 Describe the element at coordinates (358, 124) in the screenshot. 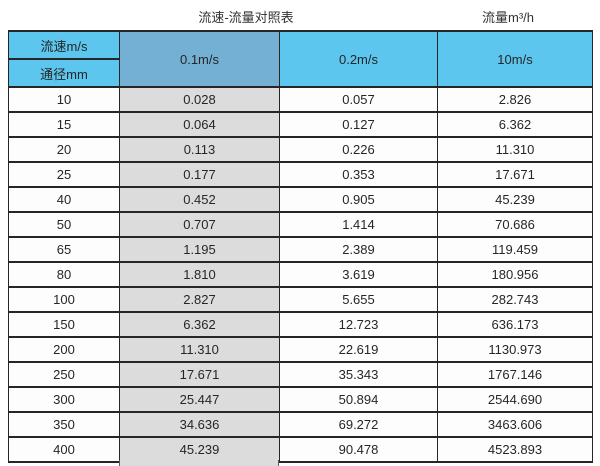

I see `value-cell: 0.127` at that location.